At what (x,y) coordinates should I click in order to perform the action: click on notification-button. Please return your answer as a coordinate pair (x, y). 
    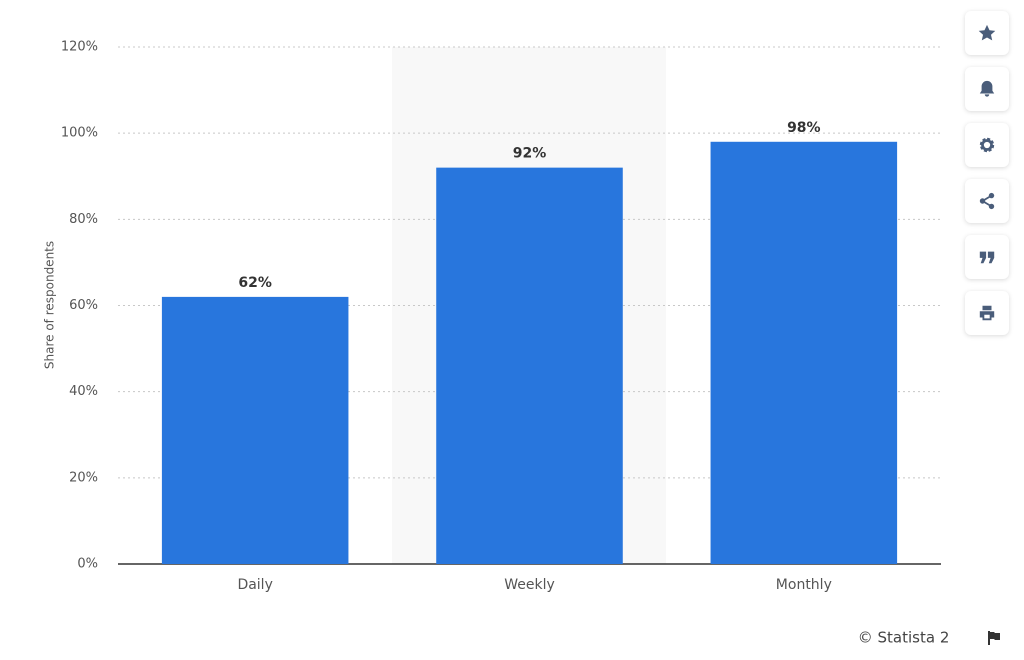
    Looking at the image, I should click on (987, 89).